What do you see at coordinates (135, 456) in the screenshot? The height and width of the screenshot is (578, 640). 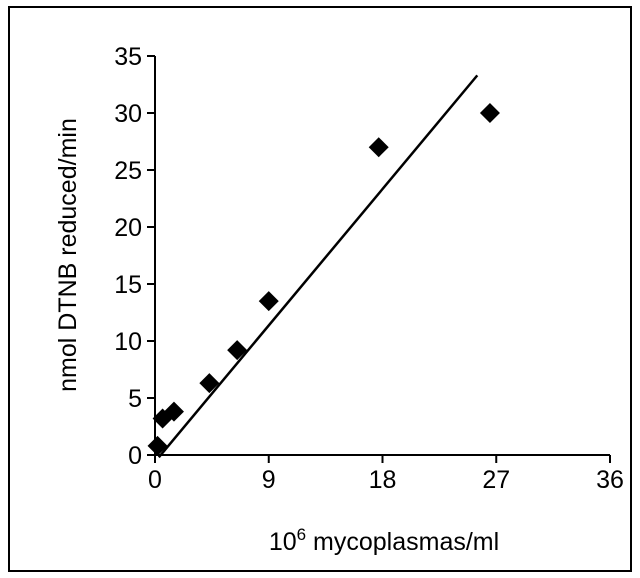 I see `y-tick-label: 0` at bounding box center [135, 456].